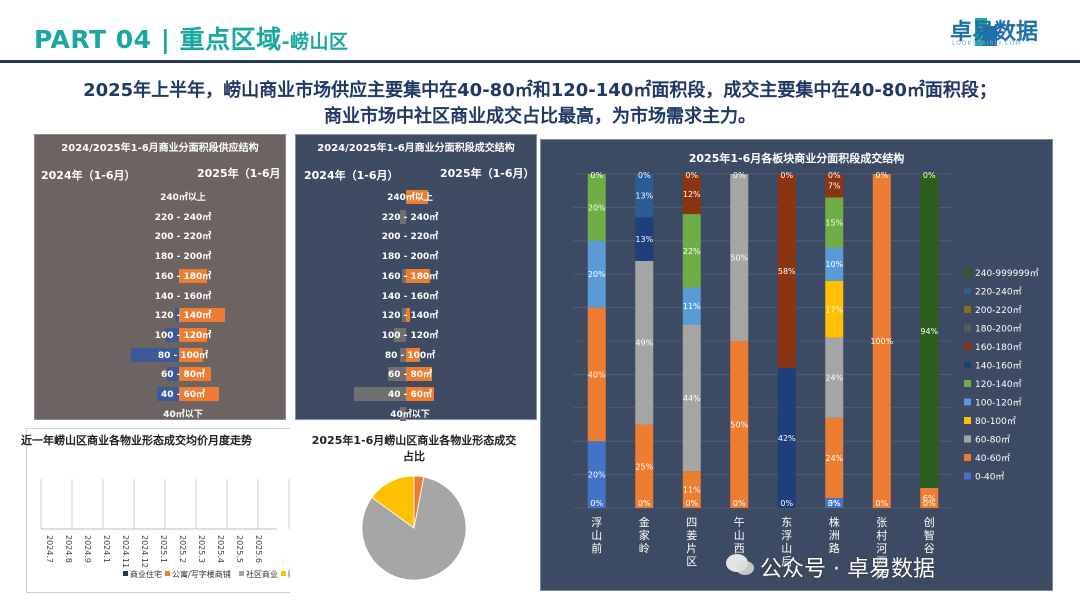  What do you see at coordinates (183, 296) in the screenshot?
I see `row-label: 140 - 160㎡` at bounding box center [183, 296].